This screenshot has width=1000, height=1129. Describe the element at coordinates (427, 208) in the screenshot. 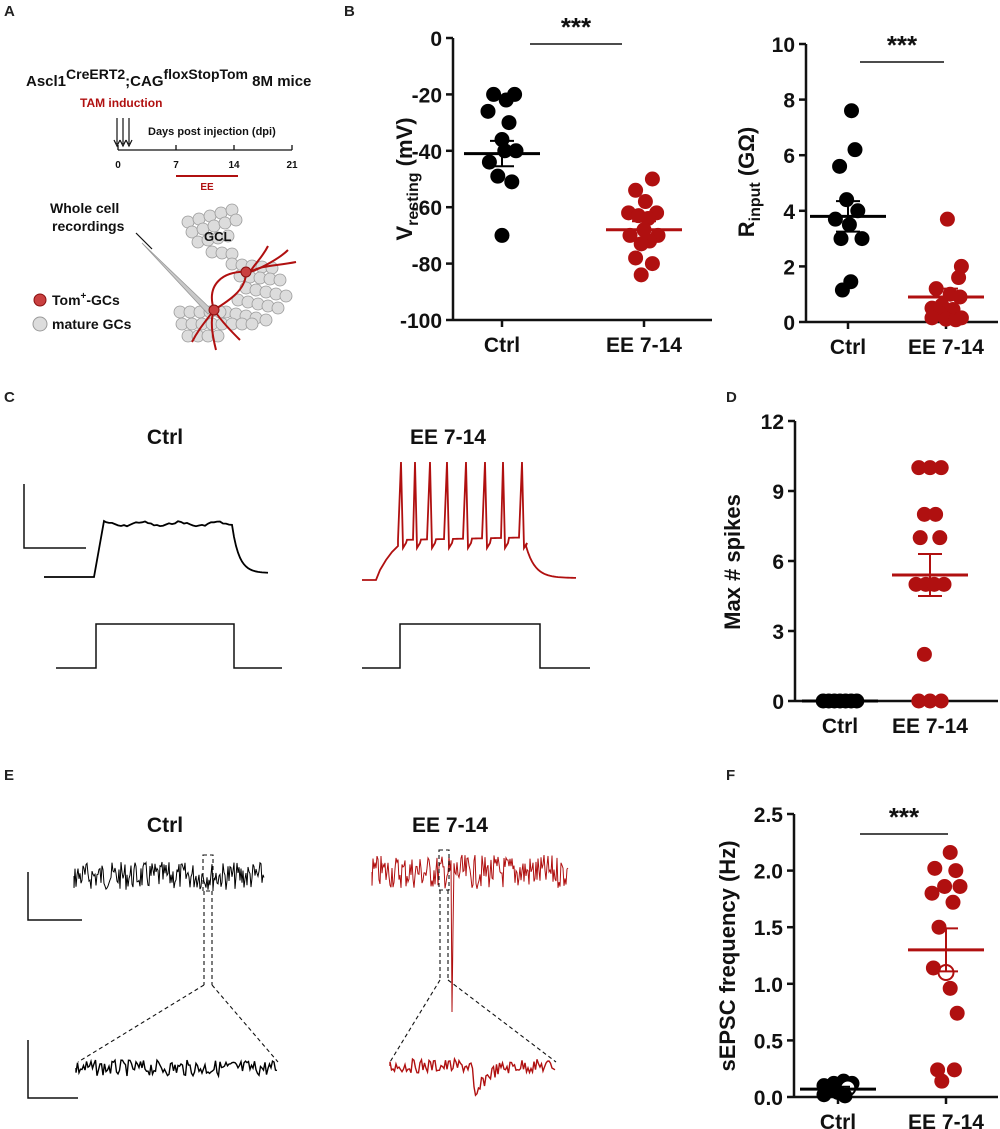

I see `y-tick-label: -60` at that location.